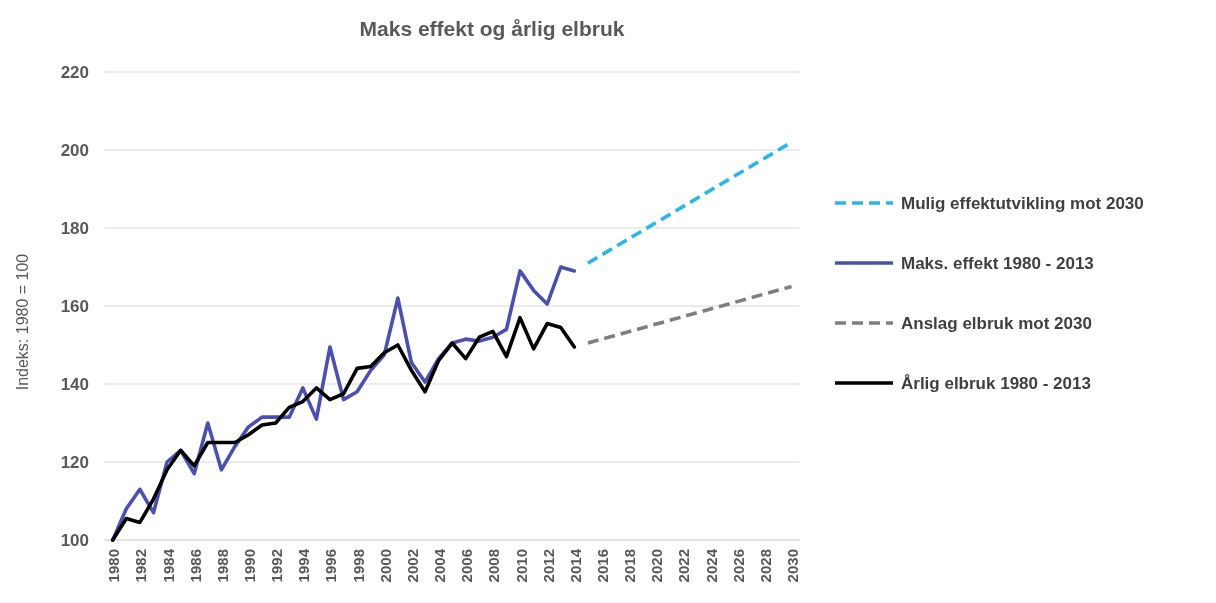 The height and width of the screenshot is (603, 1216). I want to click on legend-label: Maks. effekt 1980 - 2013, so click(997, 263).